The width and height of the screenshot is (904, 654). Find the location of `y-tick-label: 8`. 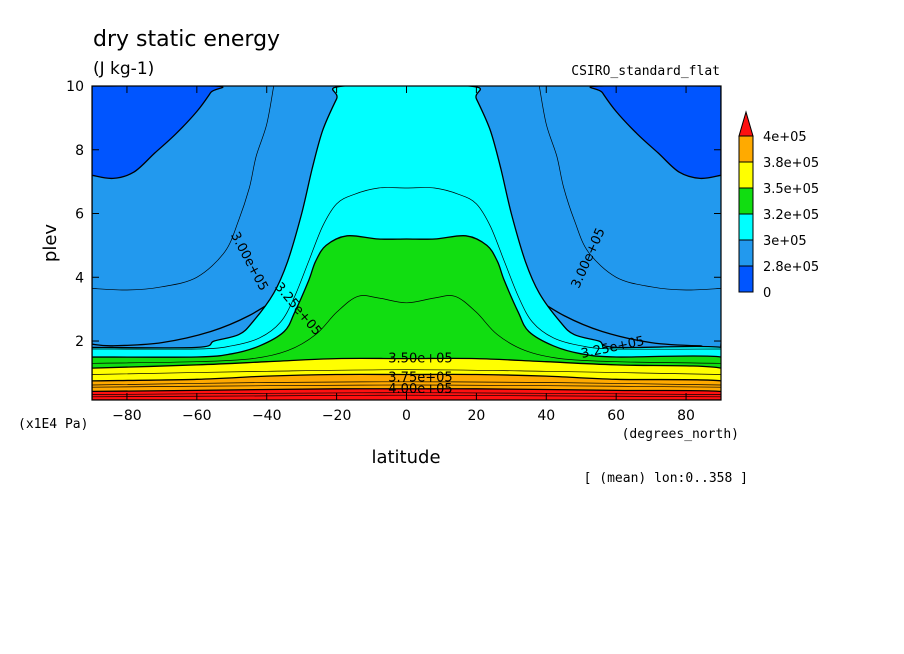

y-tick-label: 8 is located at coordinates (79, 151).